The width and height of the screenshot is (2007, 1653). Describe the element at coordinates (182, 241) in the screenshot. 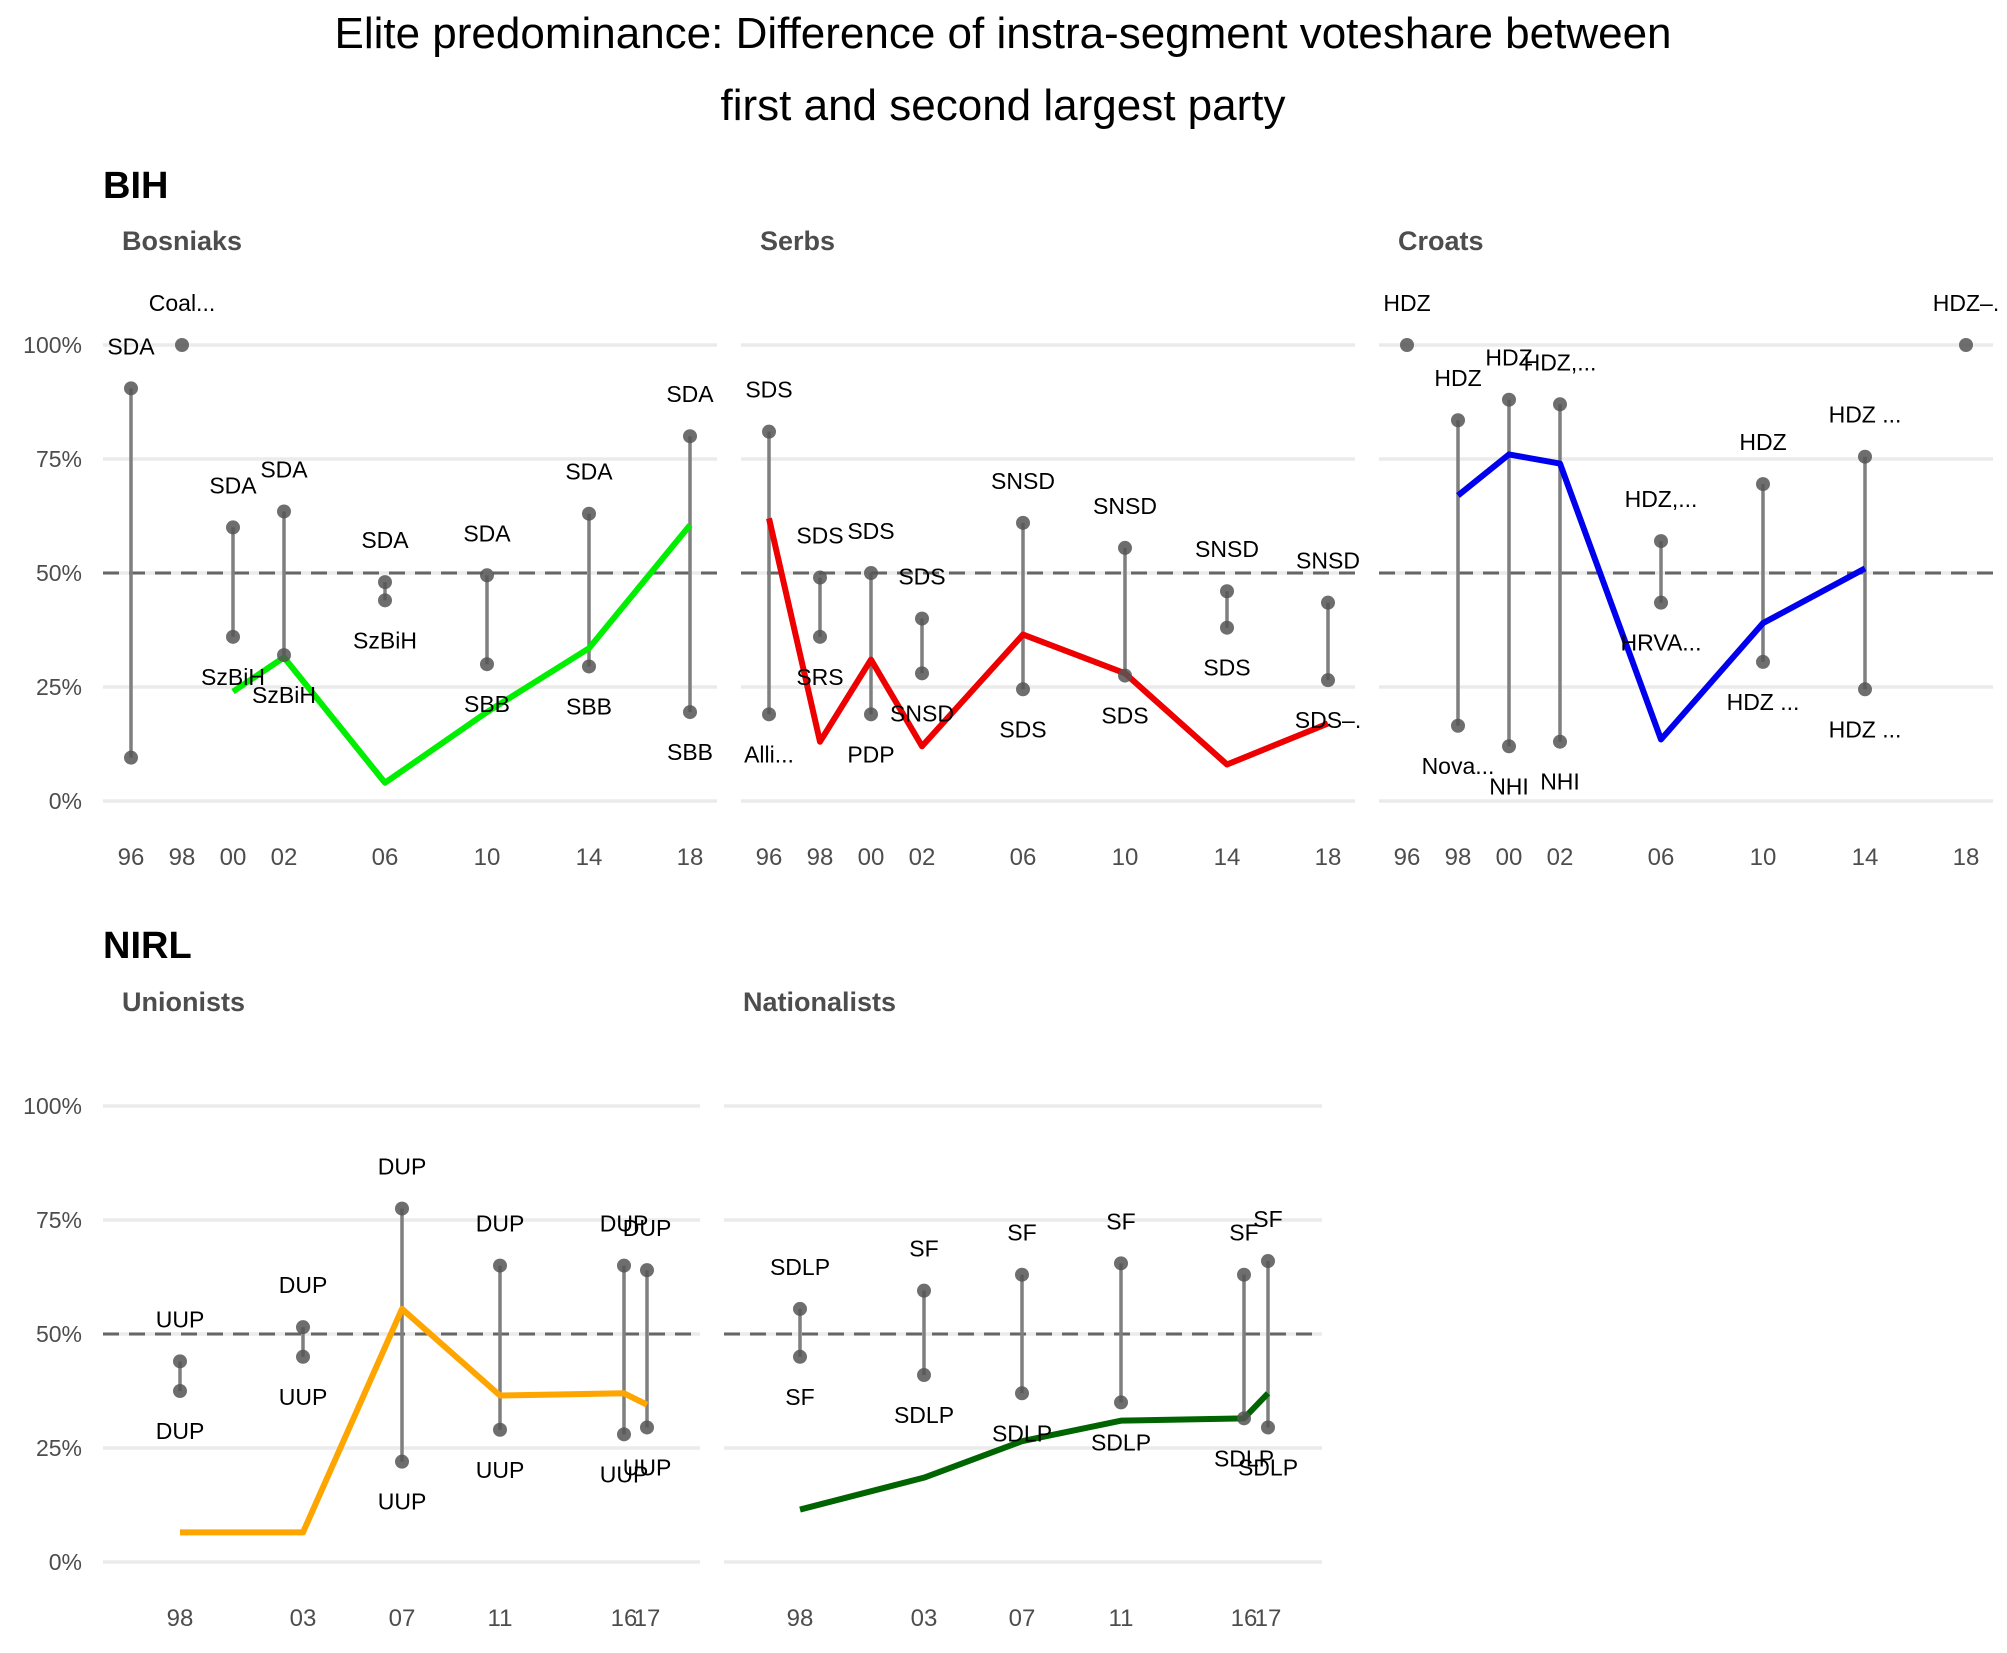

I see `panel-title-bosniaks: Bosniaks` at that location.